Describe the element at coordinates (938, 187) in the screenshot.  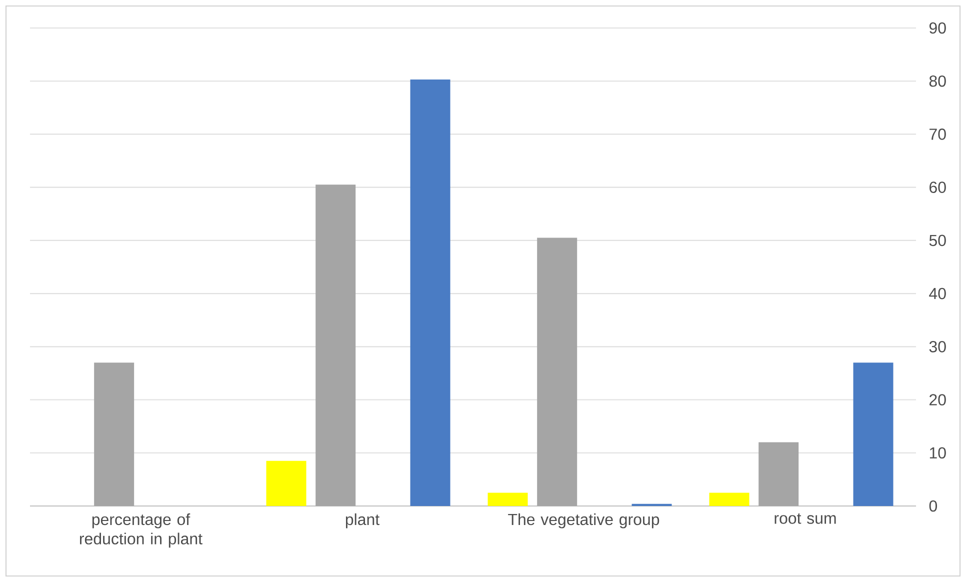
I see `y-tick-label: 60` at that location.